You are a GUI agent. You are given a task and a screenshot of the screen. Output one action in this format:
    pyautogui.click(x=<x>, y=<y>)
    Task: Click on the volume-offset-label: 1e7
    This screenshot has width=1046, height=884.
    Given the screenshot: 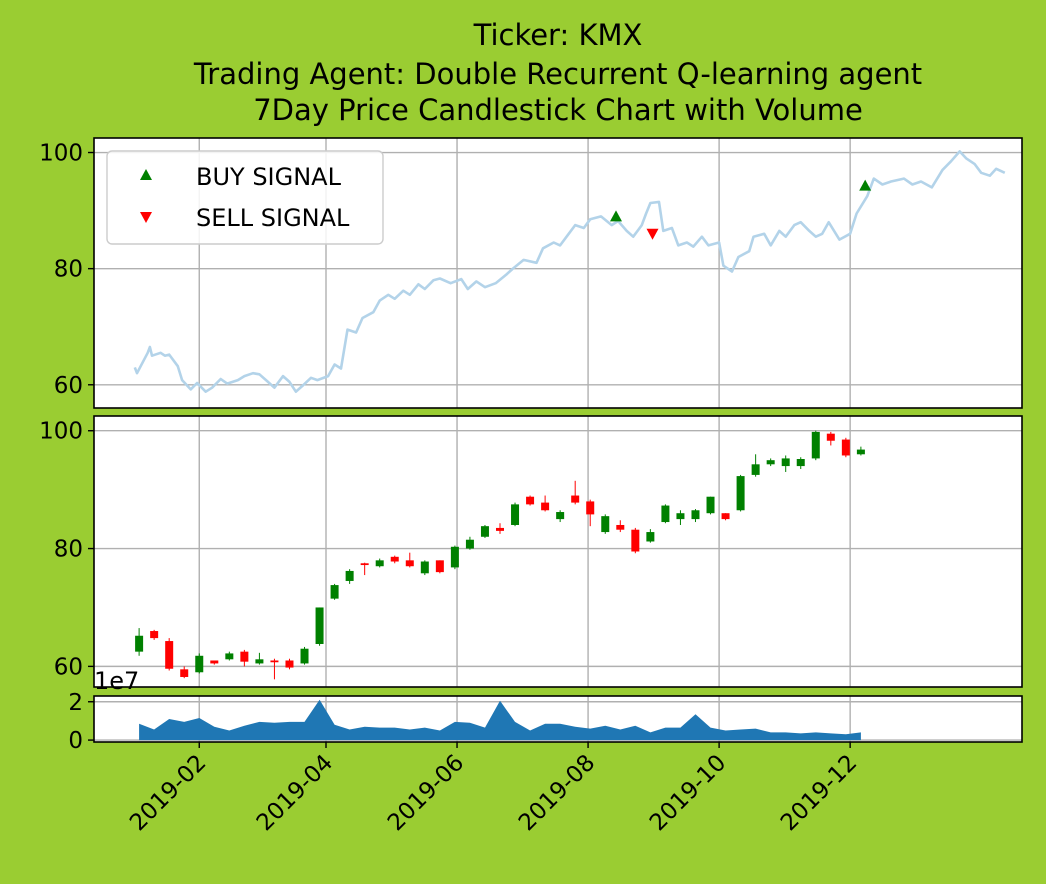 What is the action you would take?
    pyautogui.click(x=116, y=681)
    